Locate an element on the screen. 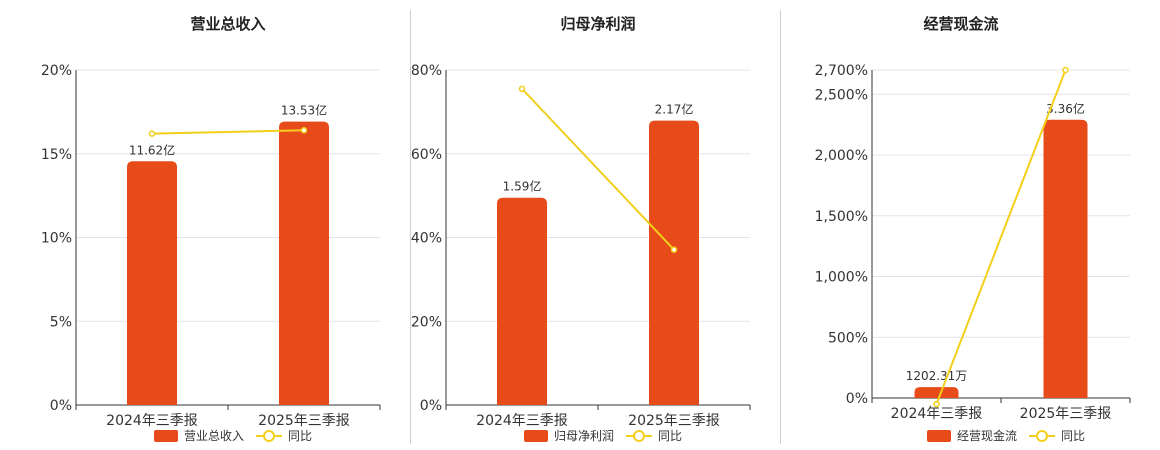 The width and height of the screenshot is (1160, 450). chart-title: 营业总收入 is located at coordinates (227, 24).